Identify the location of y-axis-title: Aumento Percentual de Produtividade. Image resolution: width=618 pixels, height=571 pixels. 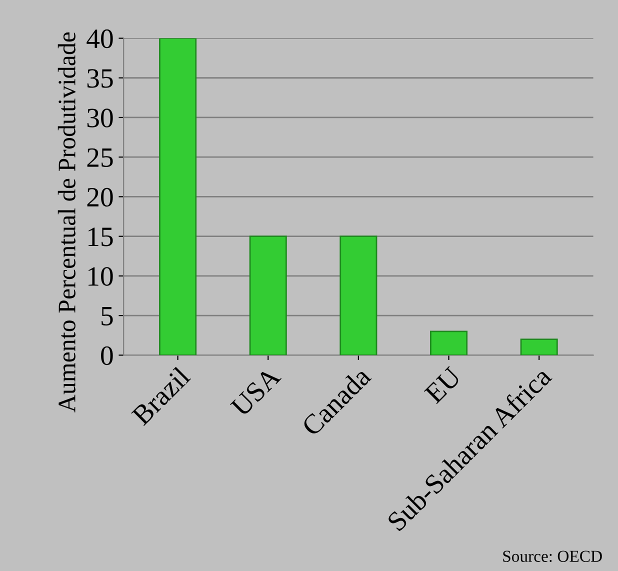
(67, 222).